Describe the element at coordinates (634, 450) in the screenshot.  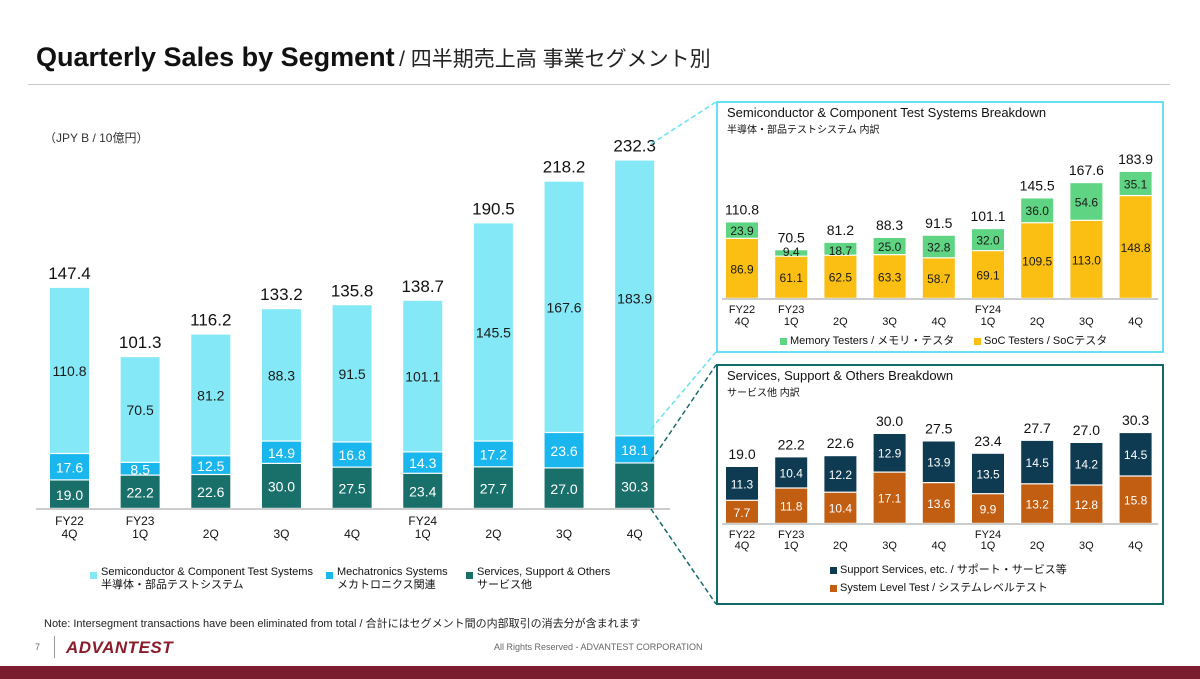
I see `main-data-label-mechatronics: 18.1` at that location.